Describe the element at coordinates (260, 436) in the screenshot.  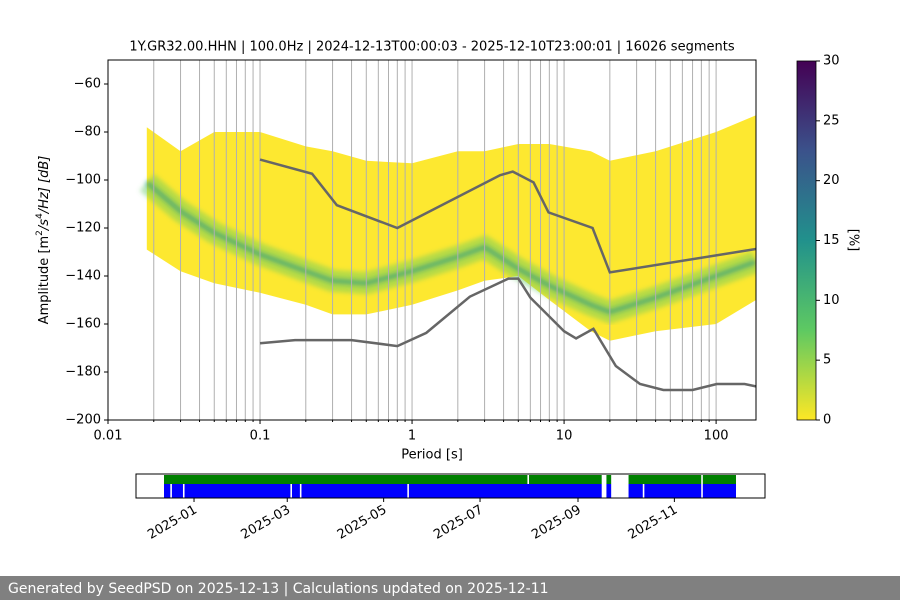
I see `x-tick-label: 0.1` at that location.